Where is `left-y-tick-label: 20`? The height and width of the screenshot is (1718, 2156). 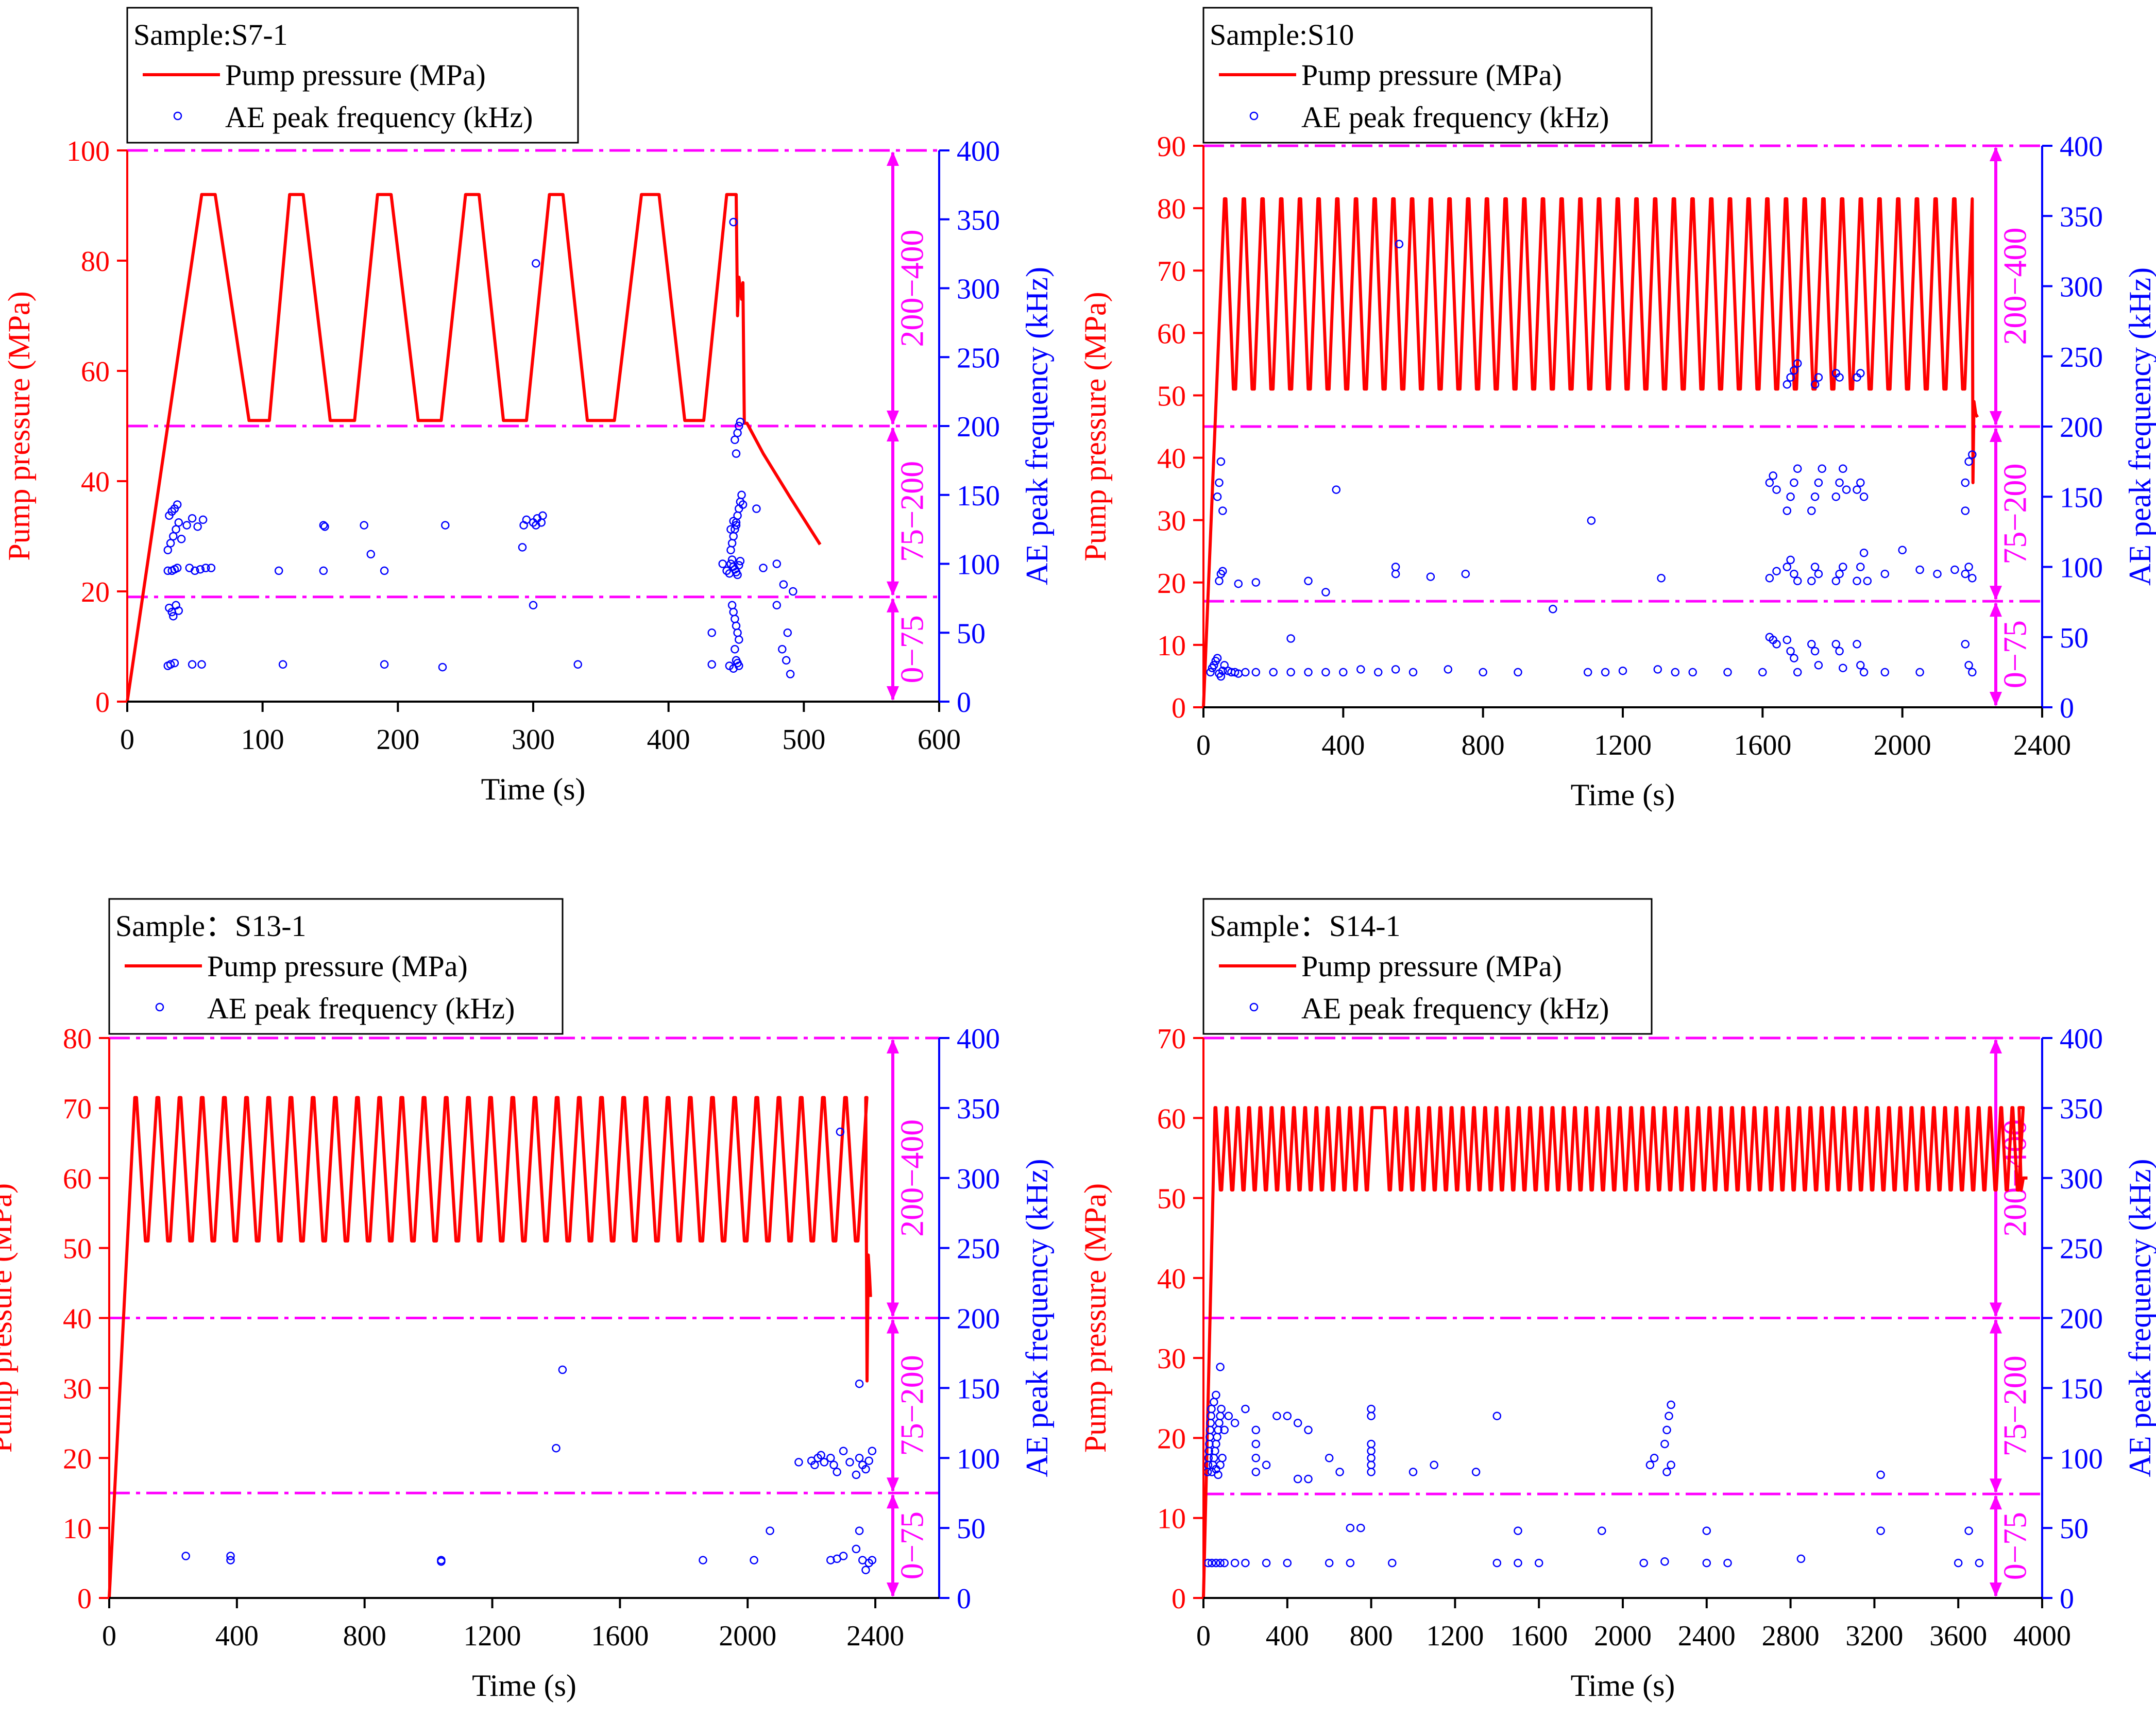 left-y-tick-label: 20 is located at coordinates (95, 592).